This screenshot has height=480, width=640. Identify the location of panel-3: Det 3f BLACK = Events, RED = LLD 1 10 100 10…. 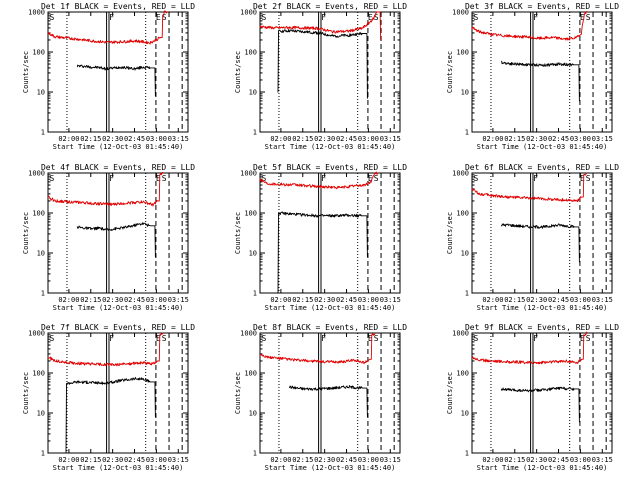
(532, 76).